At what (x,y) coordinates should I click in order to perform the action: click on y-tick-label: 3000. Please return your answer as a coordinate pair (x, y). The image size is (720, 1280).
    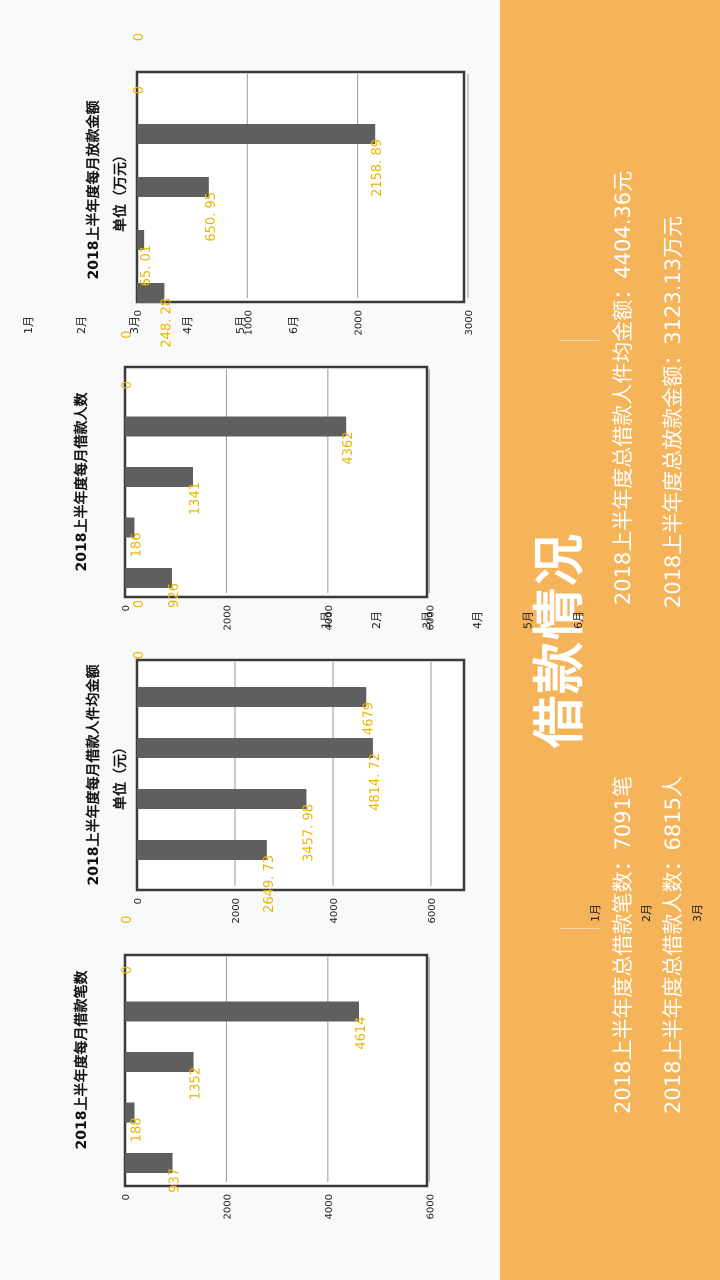
    Looking at the image, I should click on (469, 322).